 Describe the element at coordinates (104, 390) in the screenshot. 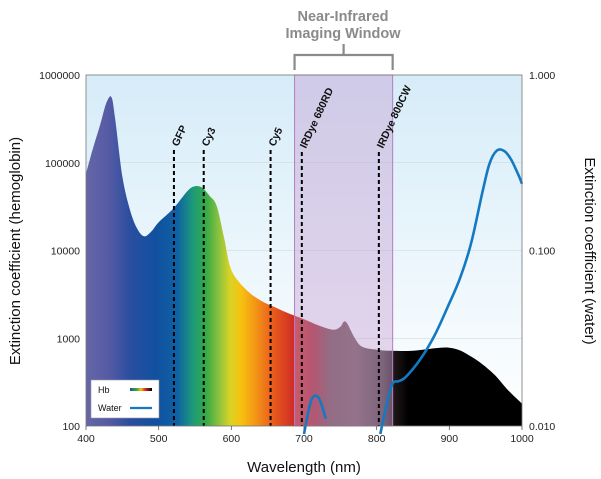

I see `legend-label-hb: Hb` at that location.